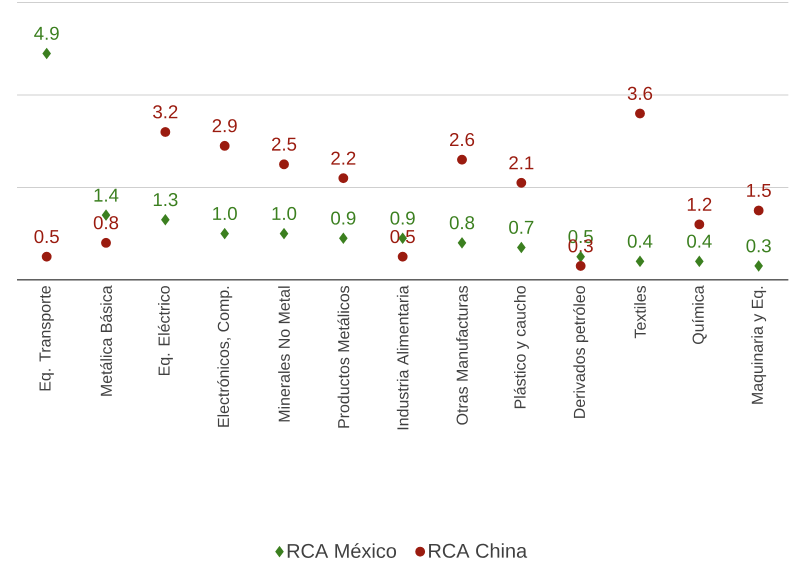  I want to click on data-label: 0.3, so click(758, 245).